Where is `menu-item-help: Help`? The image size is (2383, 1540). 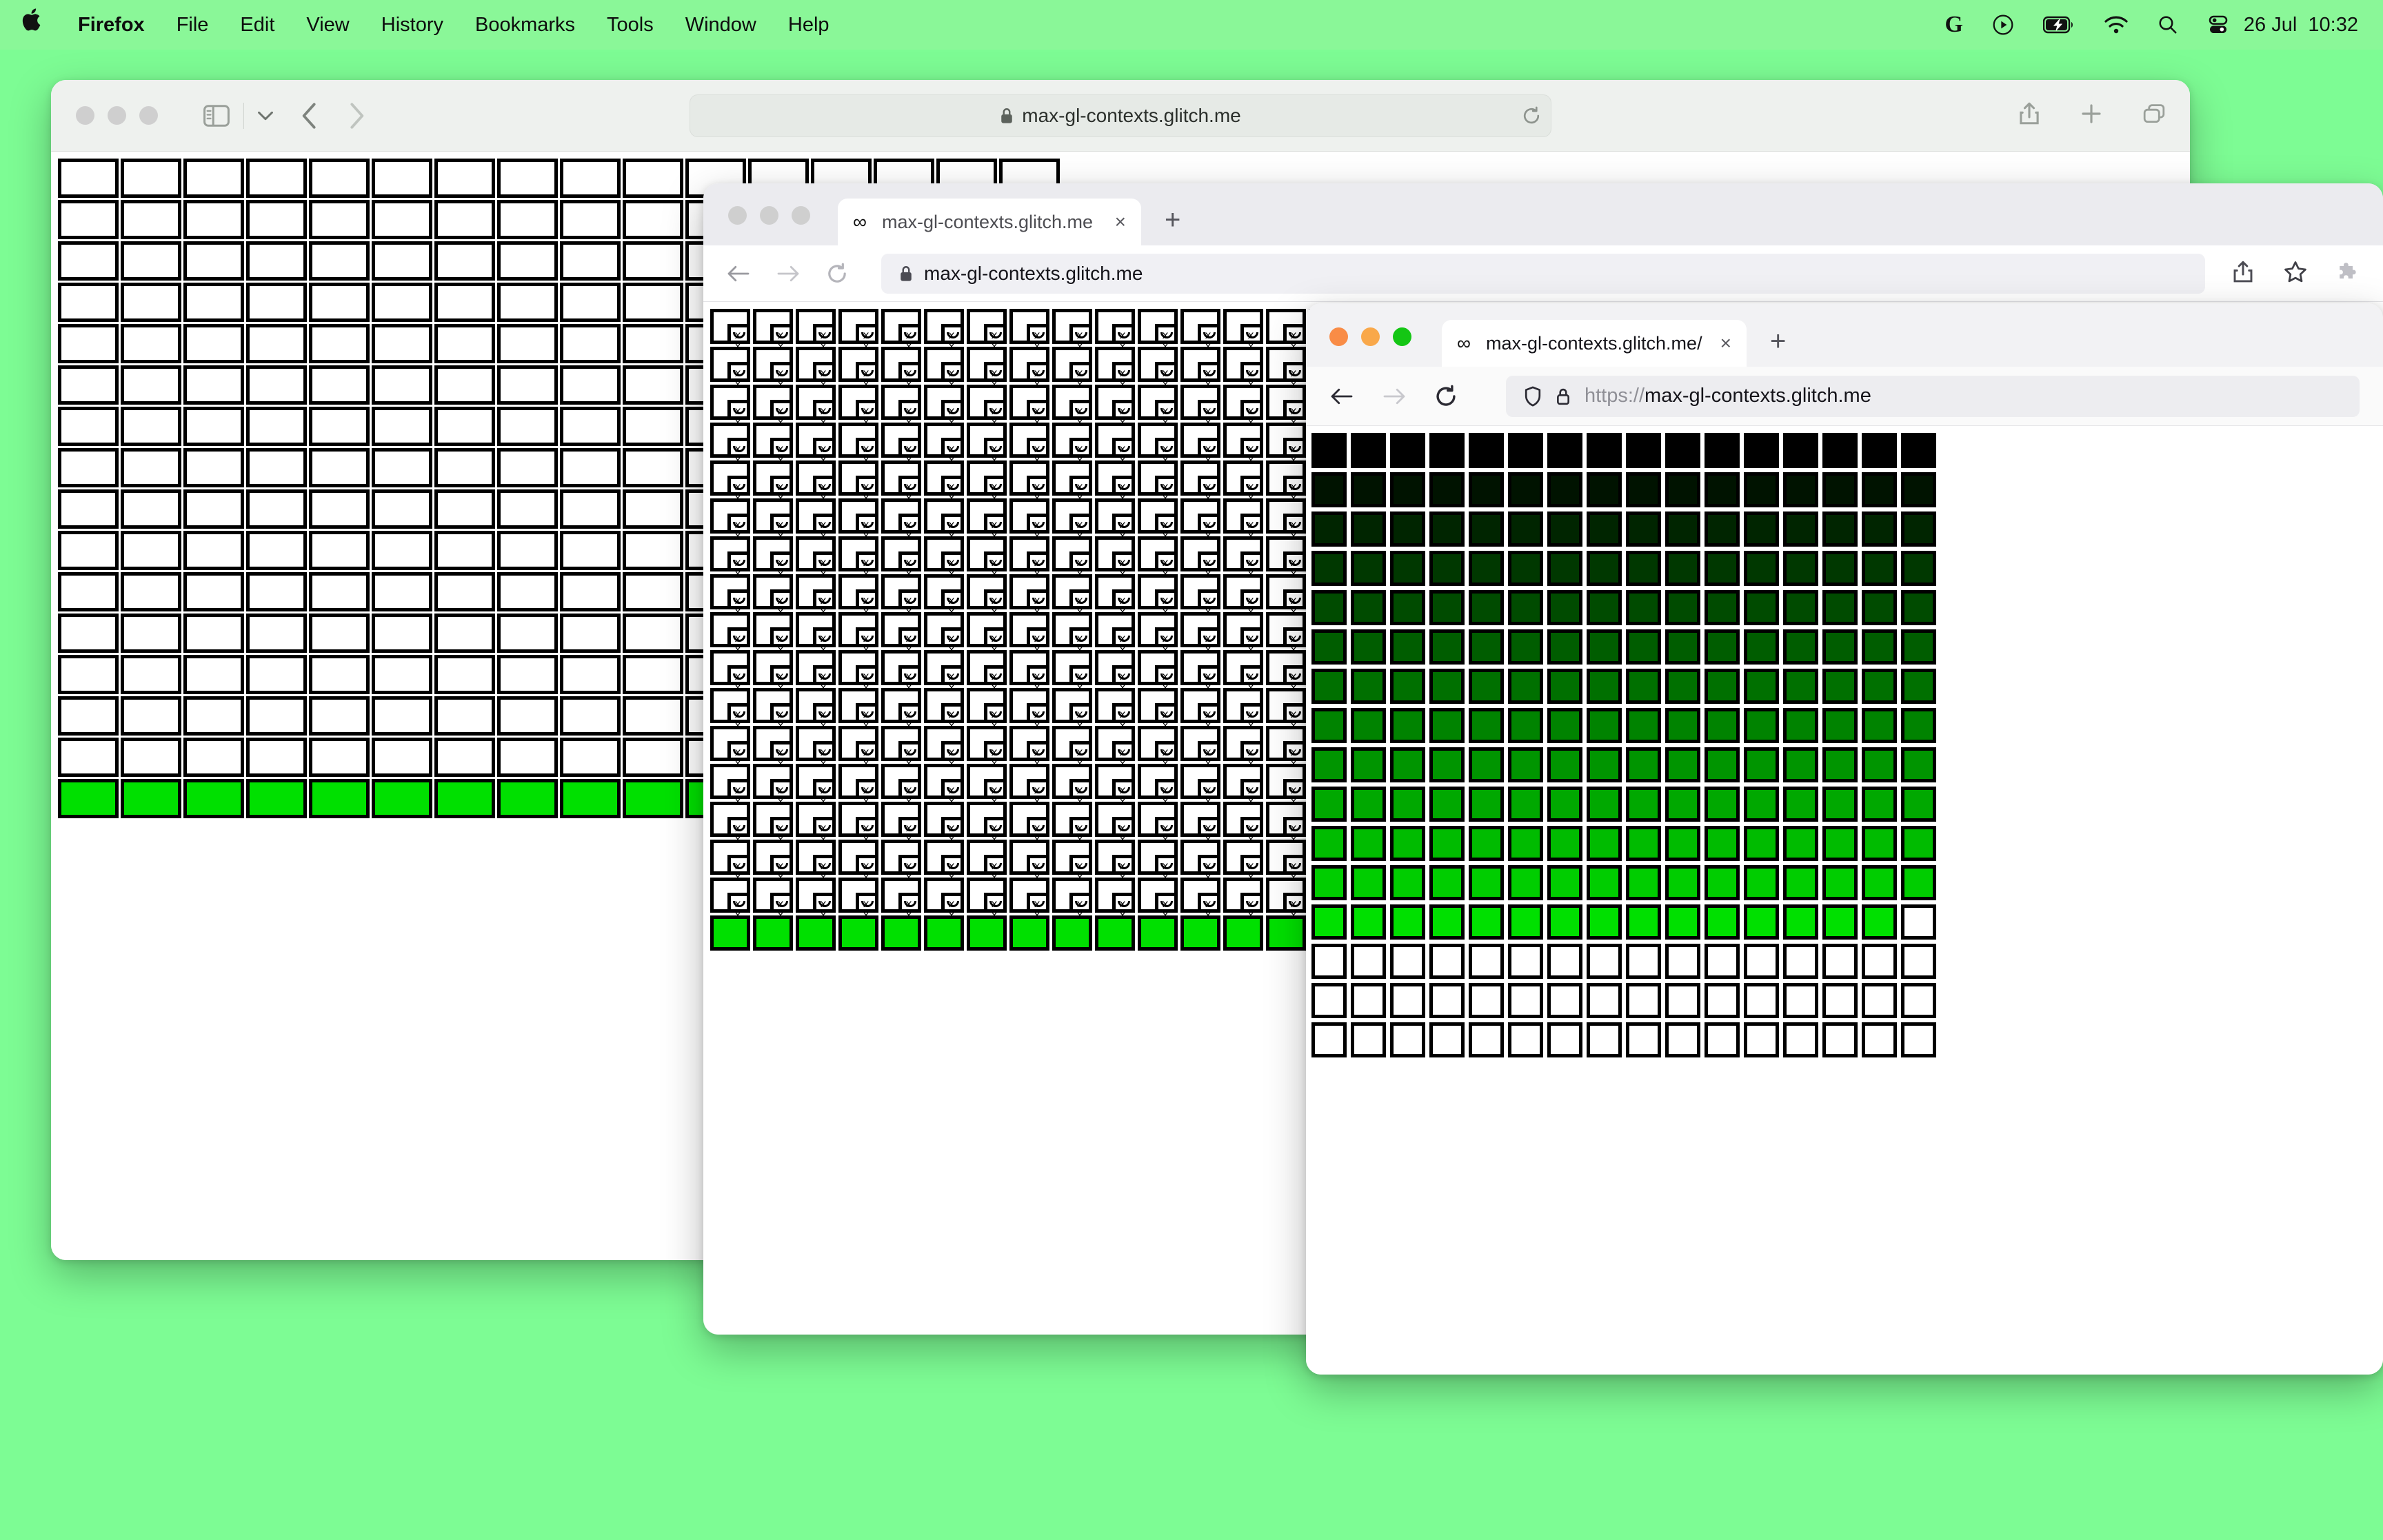 menu-item-help: Help is located at coordinates (808, 25).